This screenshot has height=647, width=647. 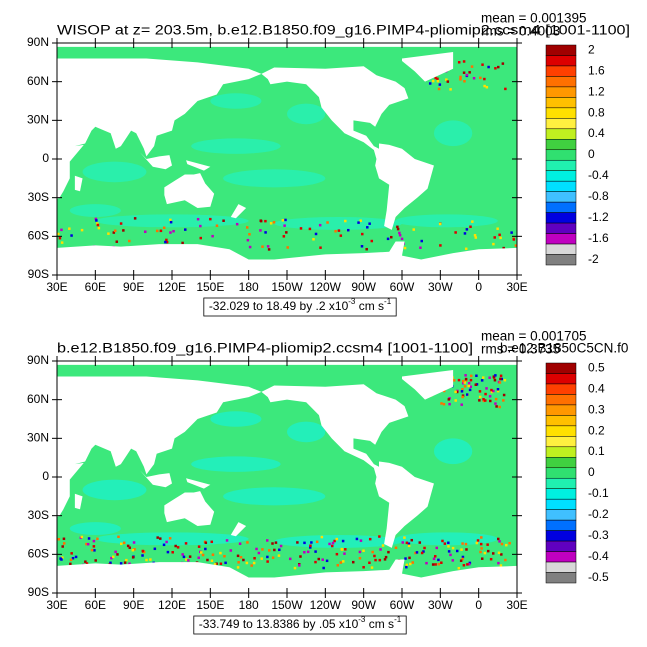 I want to click on colorbar-label: -1.6, so click(x=598, y=238).